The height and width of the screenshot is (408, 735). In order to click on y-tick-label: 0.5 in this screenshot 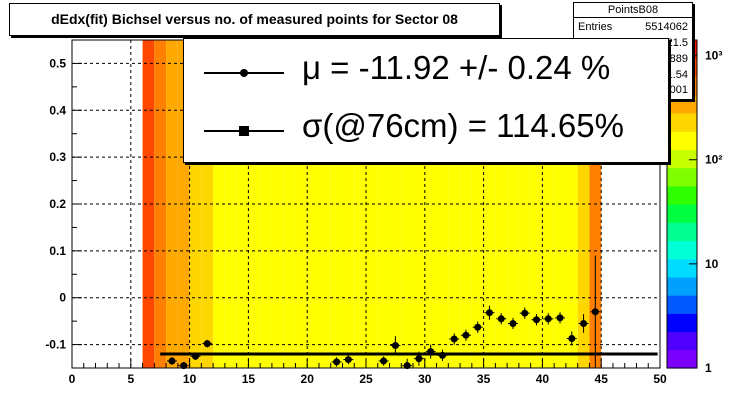, I will do `click(57, 63)`.